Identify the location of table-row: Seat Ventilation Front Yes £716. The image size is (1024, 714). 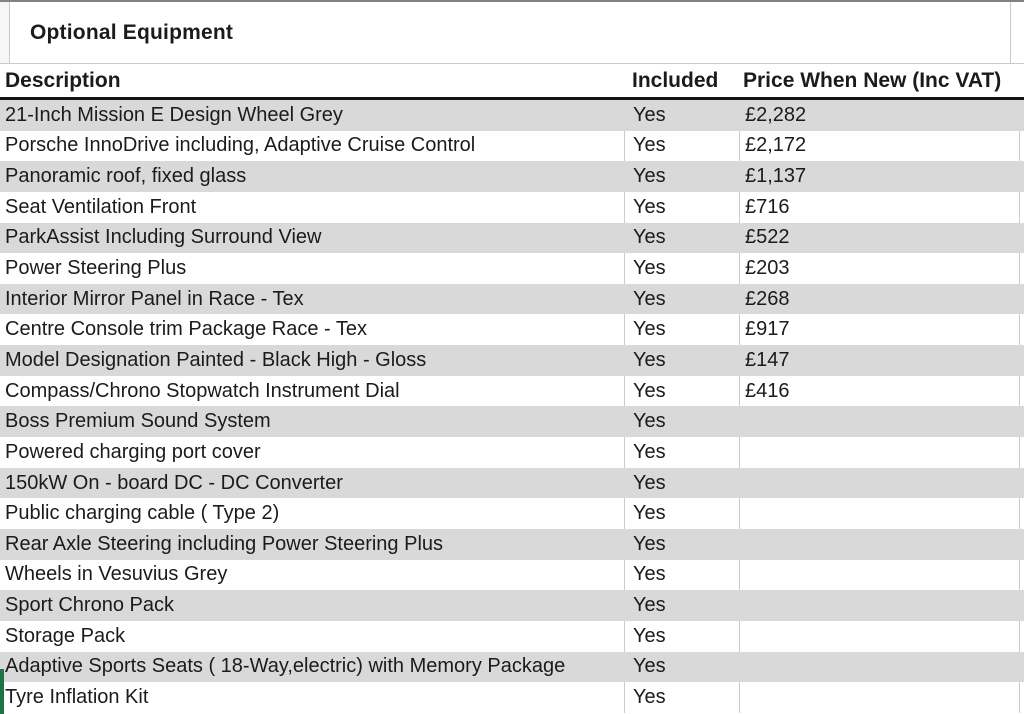
(512, 207).